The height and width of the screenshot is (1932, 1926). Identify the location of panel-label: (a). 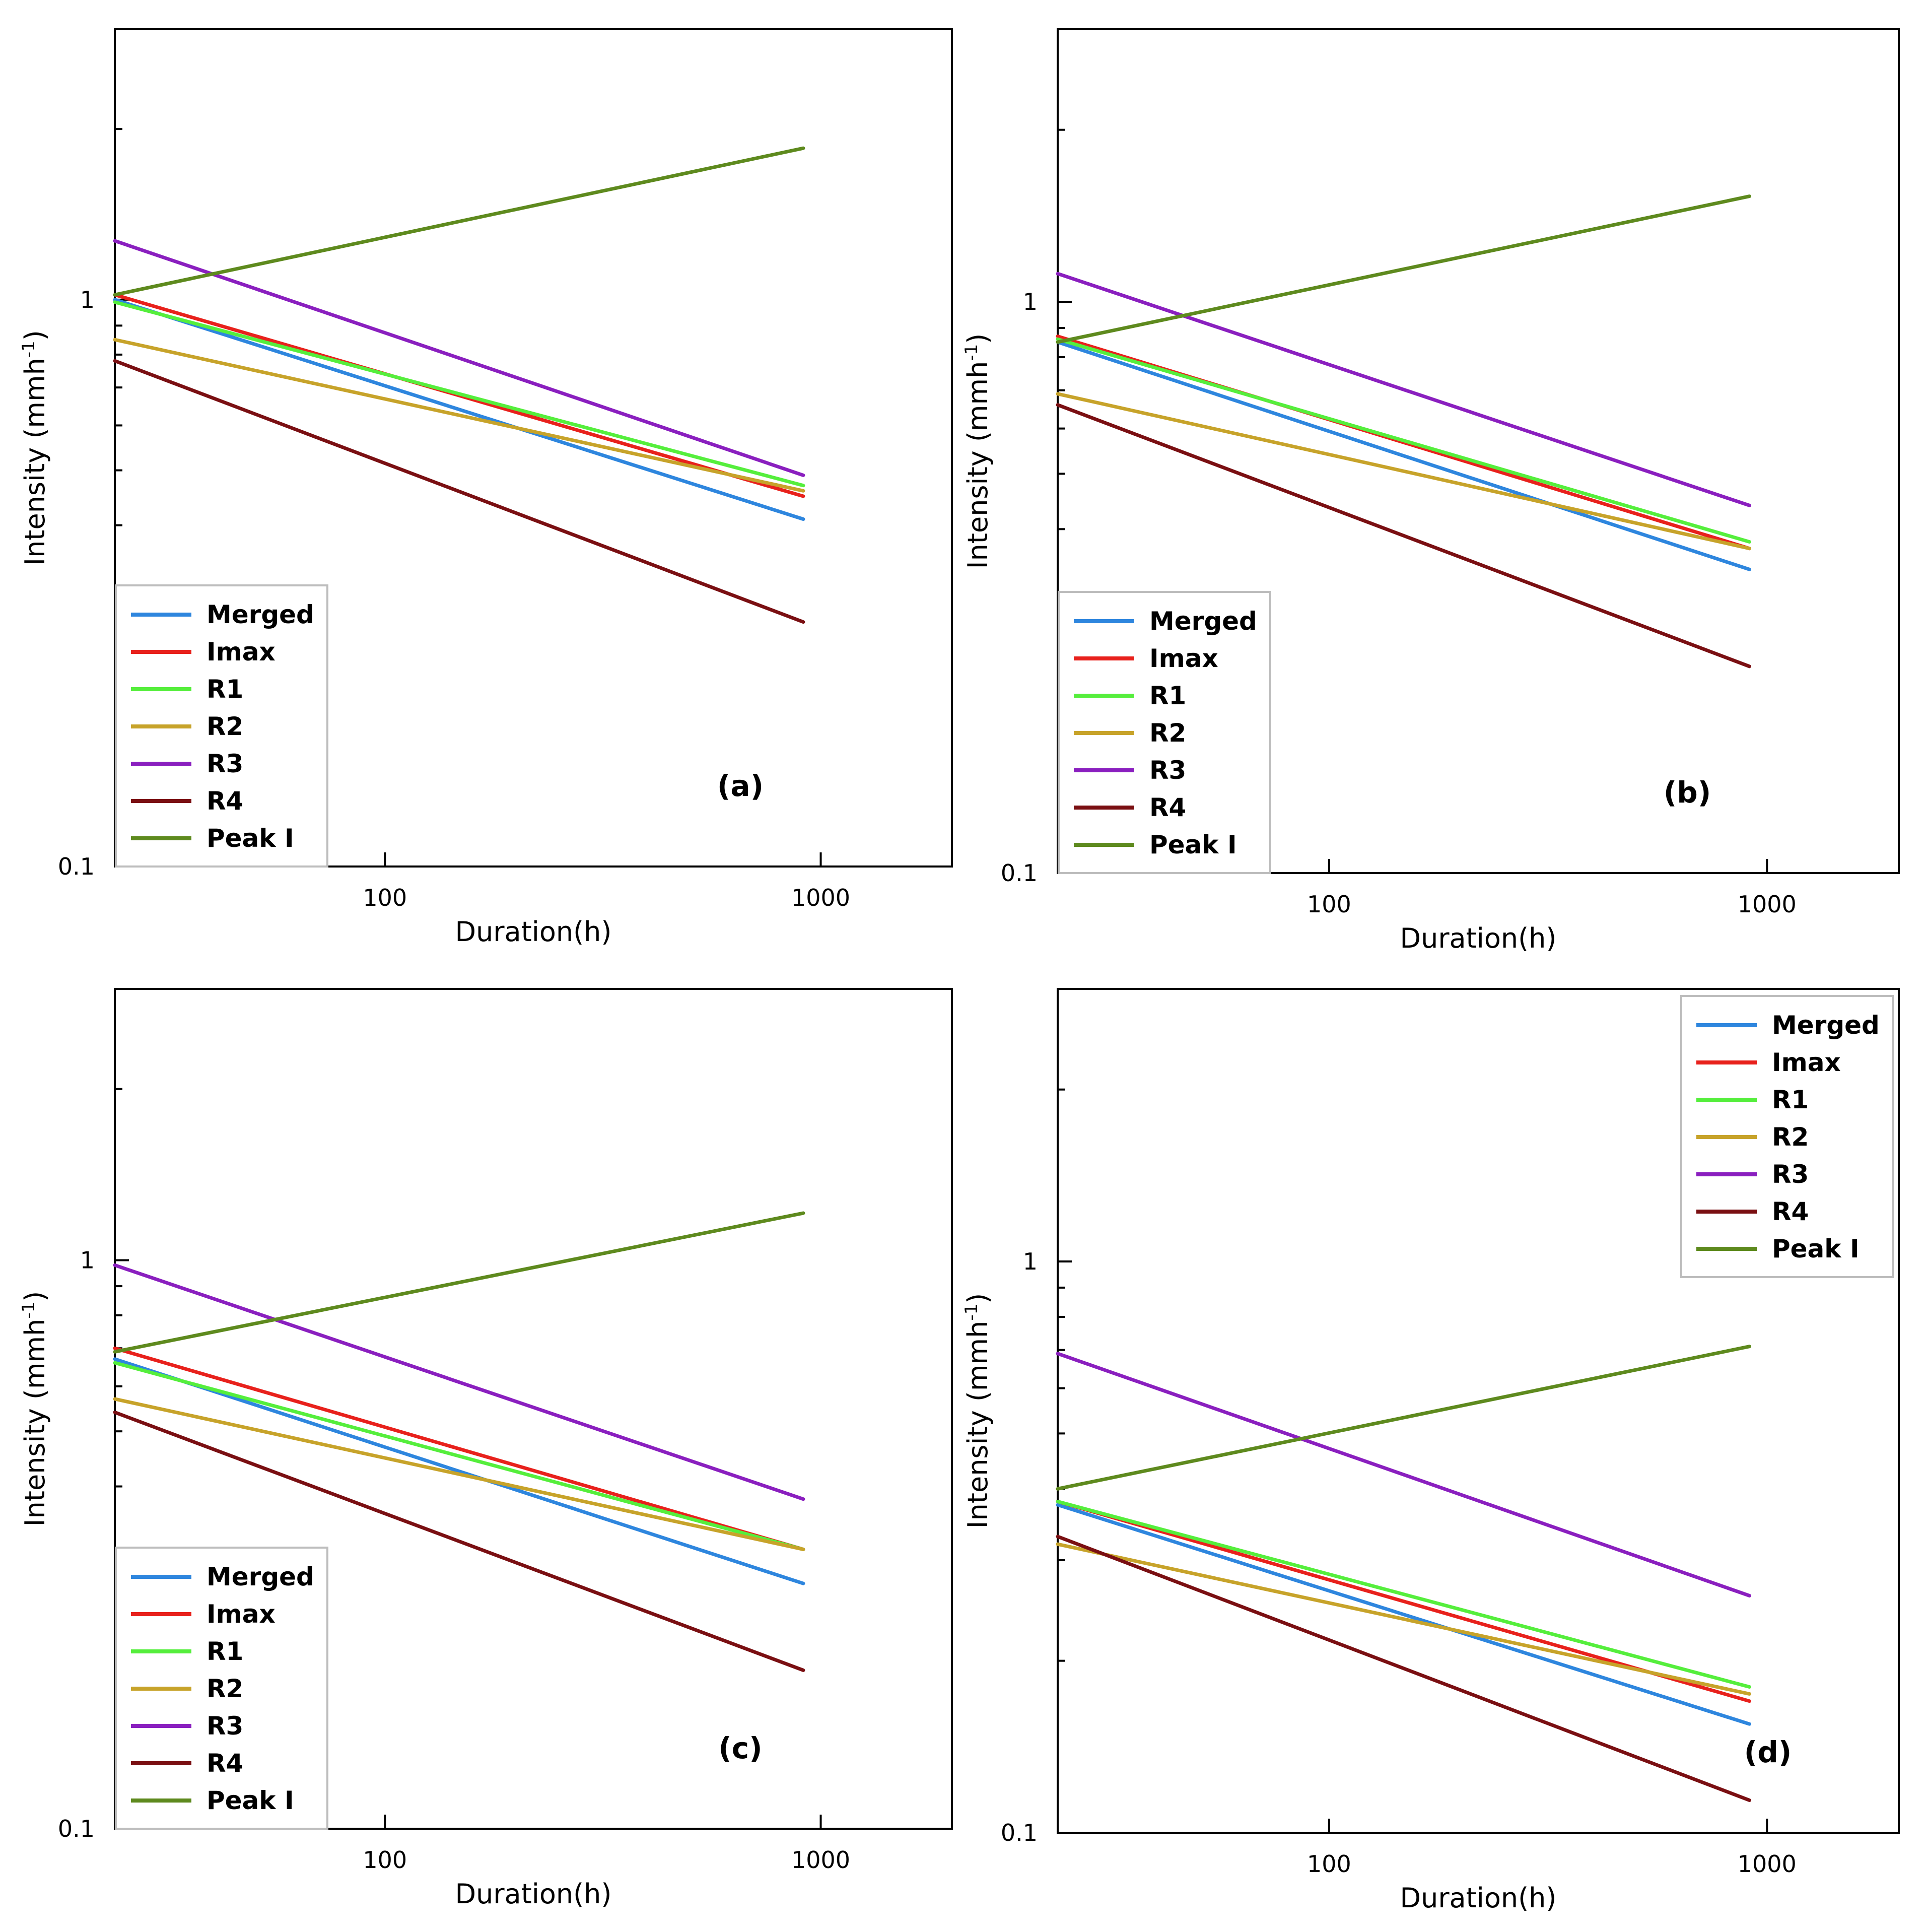
(740, 786).